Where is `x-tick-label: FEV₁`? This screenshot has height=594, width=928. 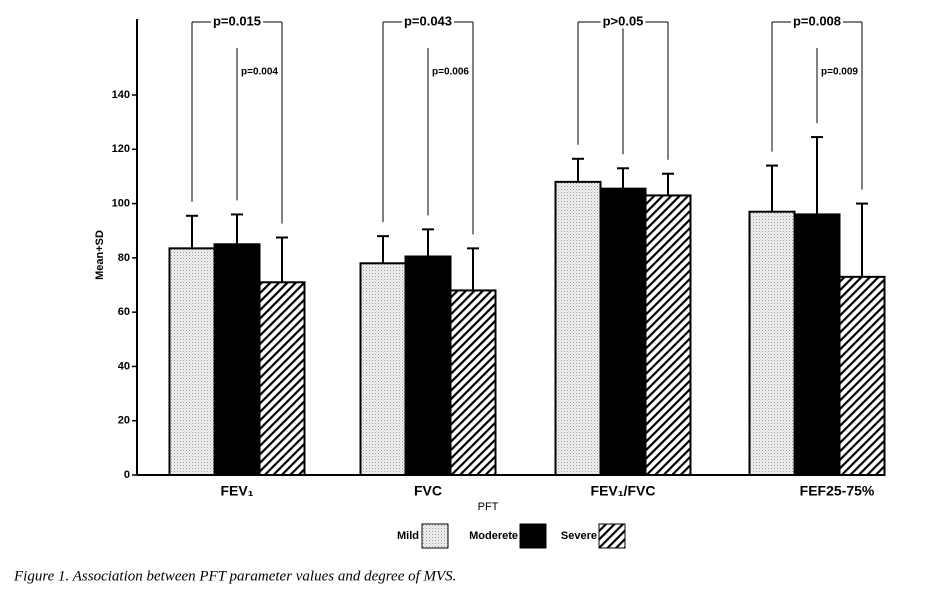 x-tick-label: FEV₁ is located at coordinates (236, 491).